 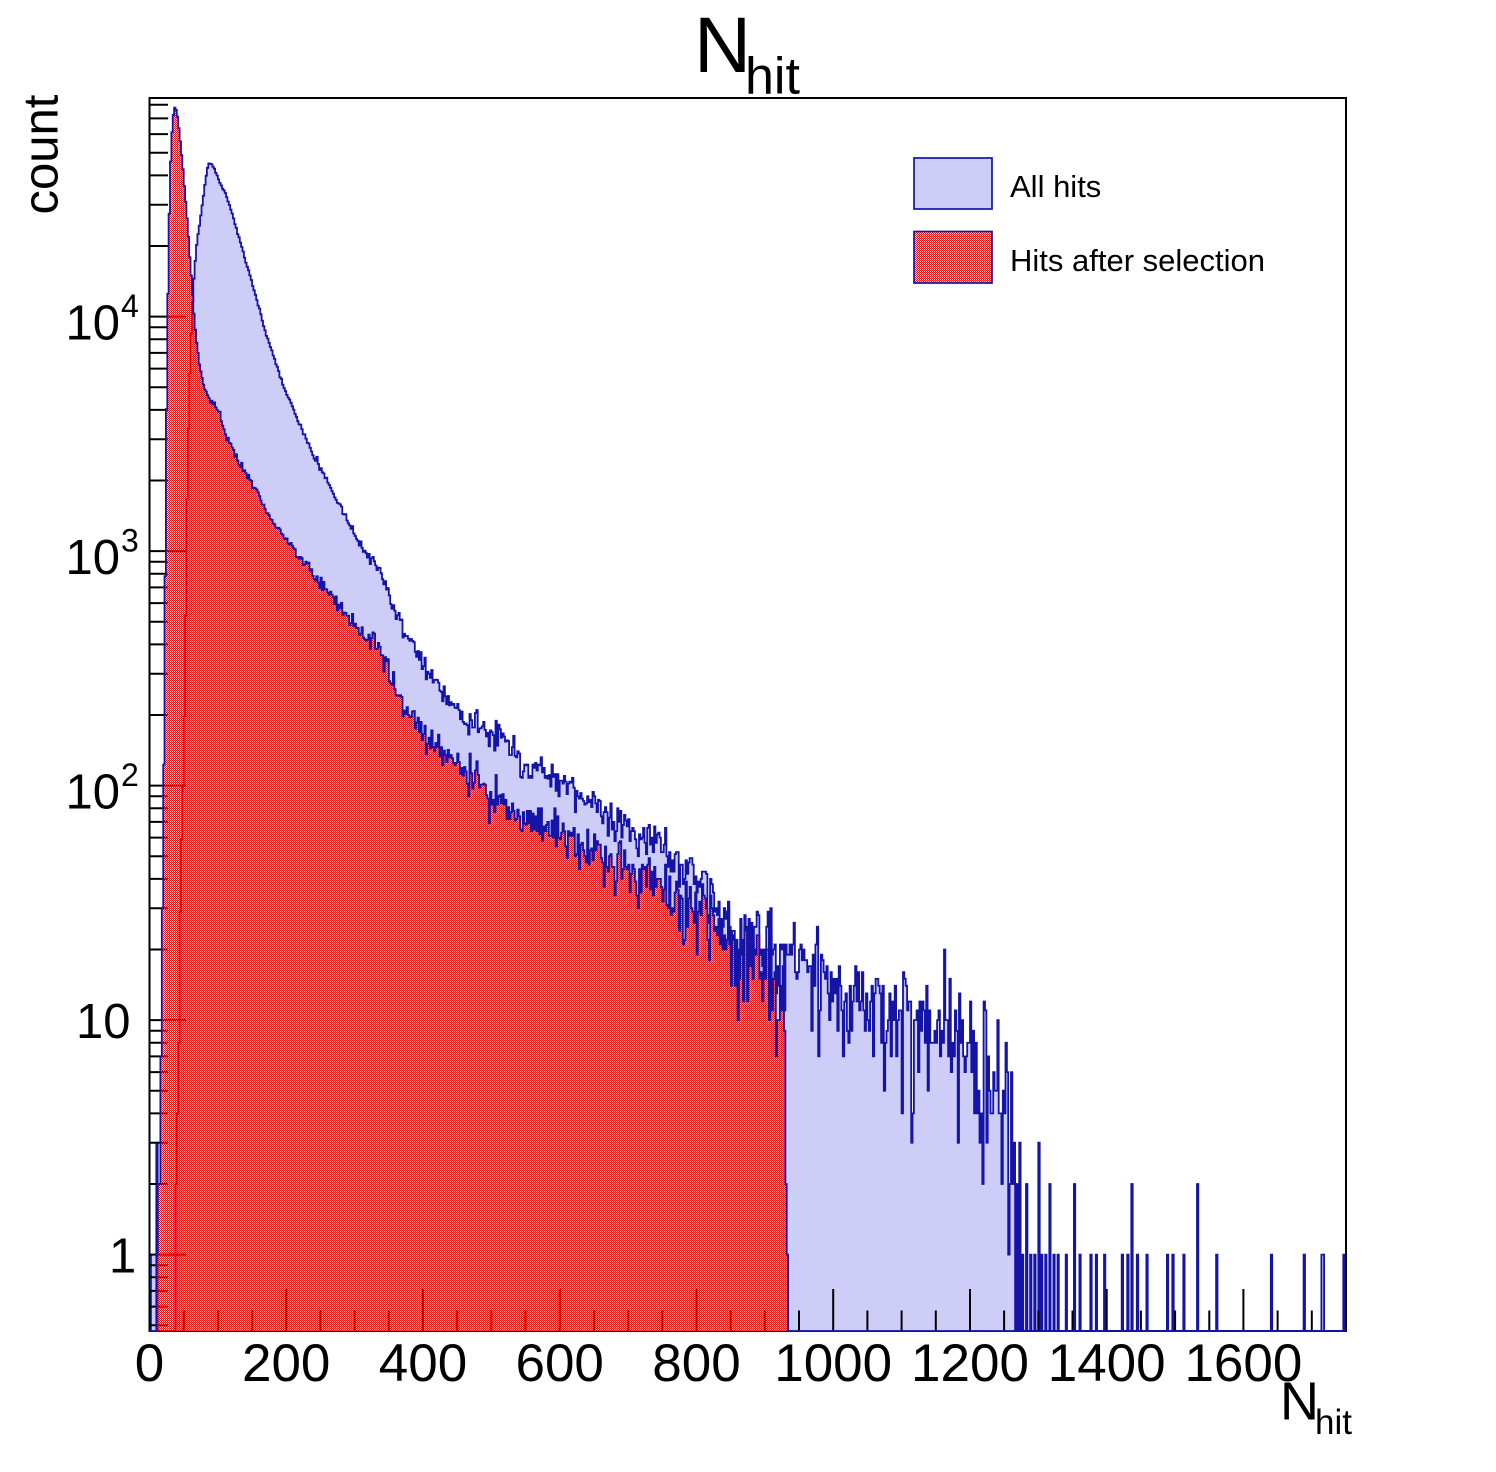 What do you see at coordinates (970, 1363) in the screenshot?
I see `svg-text: 1200` at bounding box center [970, 1363].